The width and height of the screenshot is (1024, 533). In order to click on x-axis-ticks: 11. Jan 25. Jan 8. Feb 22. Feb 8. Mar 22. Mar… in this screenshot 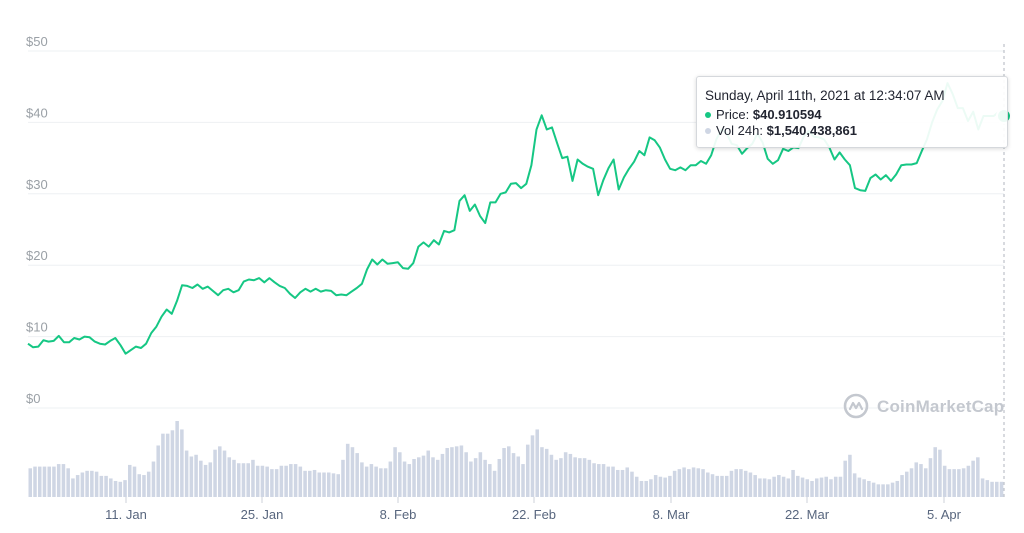, I will do `click(533, 509)`.